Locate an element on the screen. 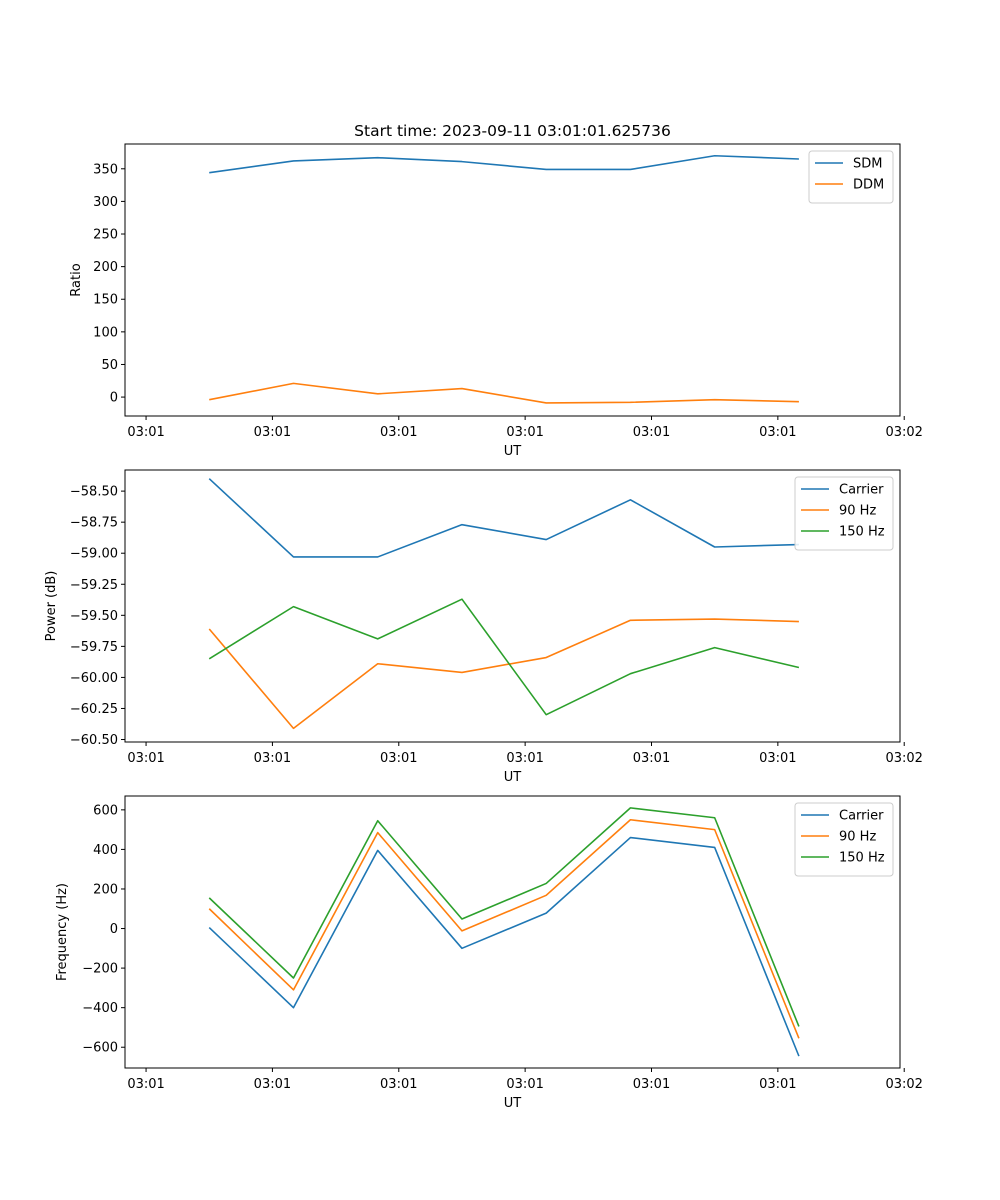 The image size is (1000, 1200). y-axis-label: Power (dB) is located at coordinates (51, 606).